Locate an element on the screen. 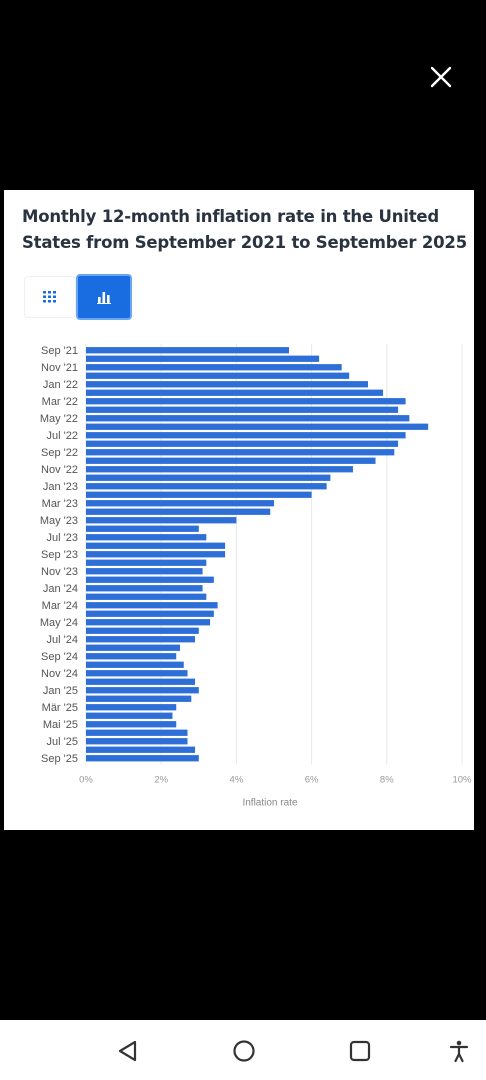  y-tick-label: Jan '22 is located at coordinates (60, 385).